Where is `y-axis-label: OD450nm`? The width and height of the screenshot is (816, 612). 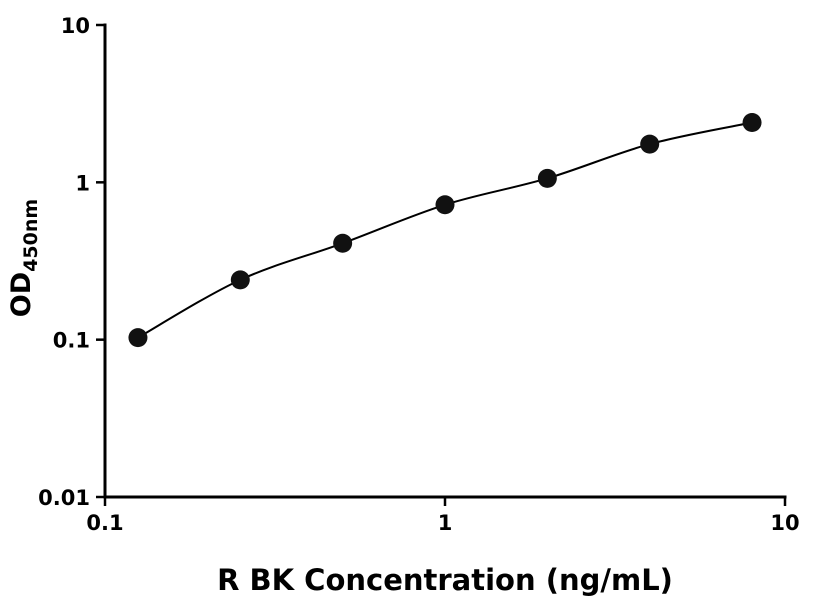
y-axis-label: OD450nm is located at coordinates (24, 258).